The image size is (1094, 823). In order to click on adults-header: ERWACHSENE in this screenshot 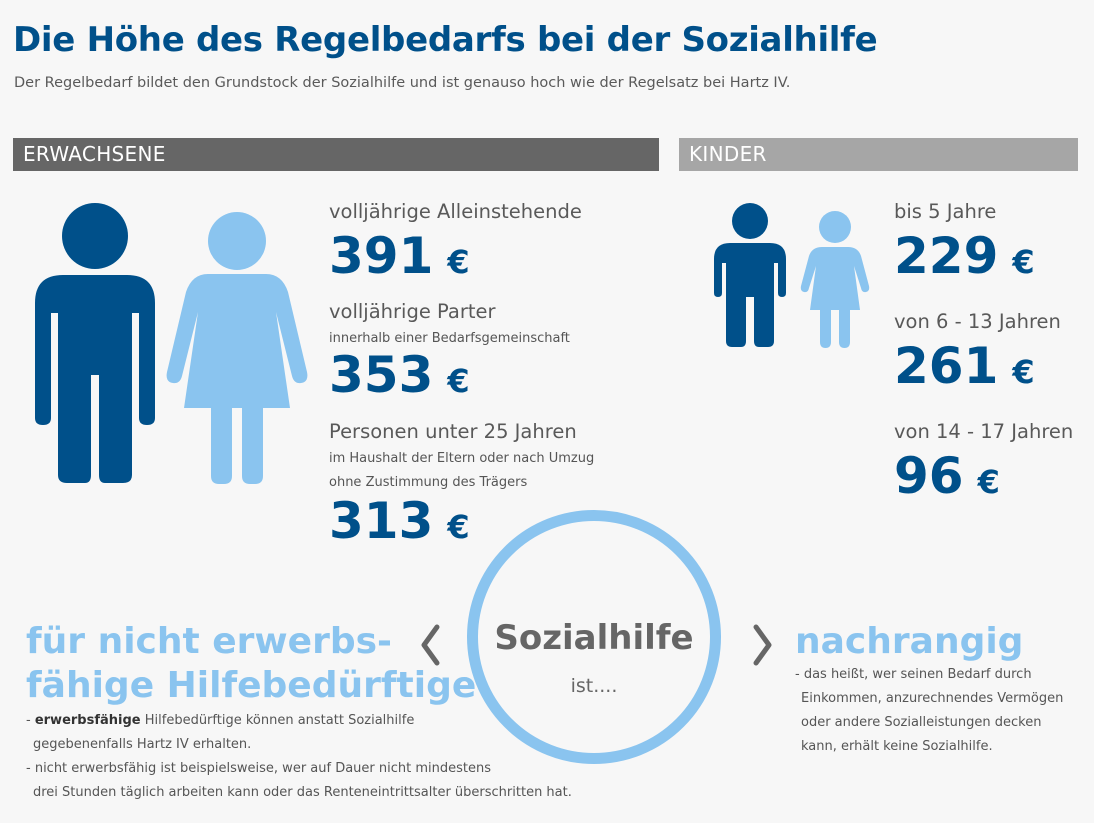, I will do `click(336, 154)`.